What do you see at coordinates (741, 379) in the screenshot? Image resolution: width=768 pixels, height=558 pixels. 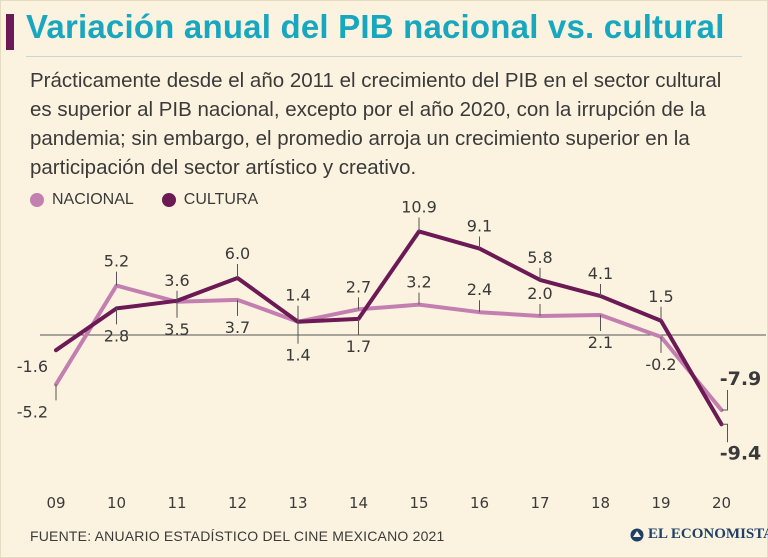 I see `data-label-nacional-20: -7.9` at bounding box center [741, 379].